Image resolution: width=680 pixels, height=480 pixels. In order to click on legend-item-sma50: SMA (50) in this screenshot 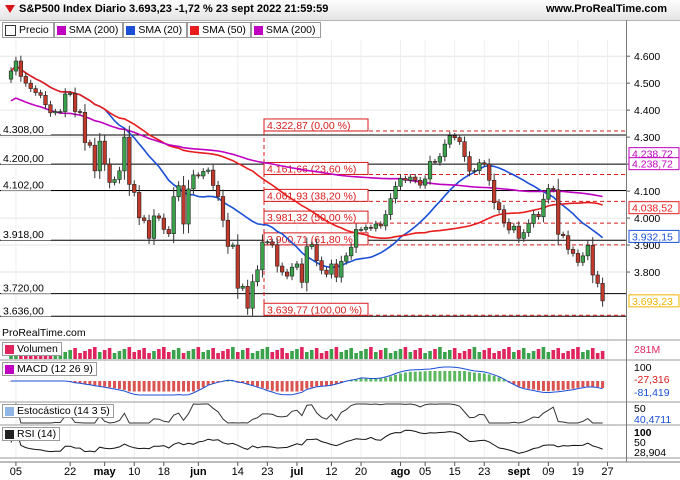, I will do `click(219, 30)`.